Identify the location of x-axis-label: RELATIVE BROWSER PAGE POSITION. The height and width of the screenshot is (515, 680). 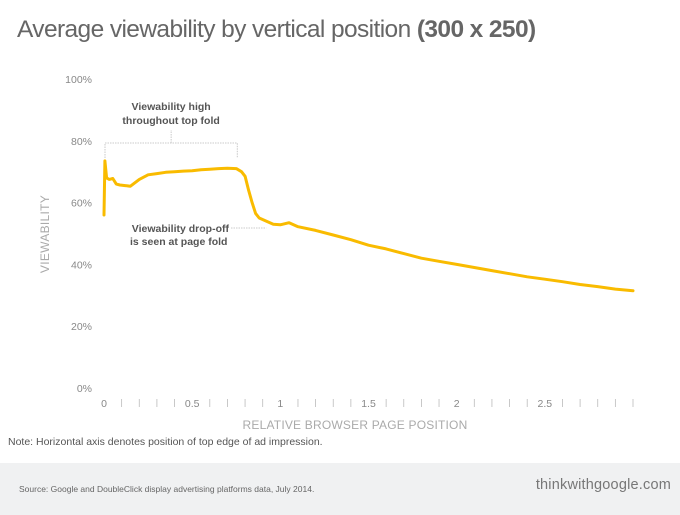
(355, 425).